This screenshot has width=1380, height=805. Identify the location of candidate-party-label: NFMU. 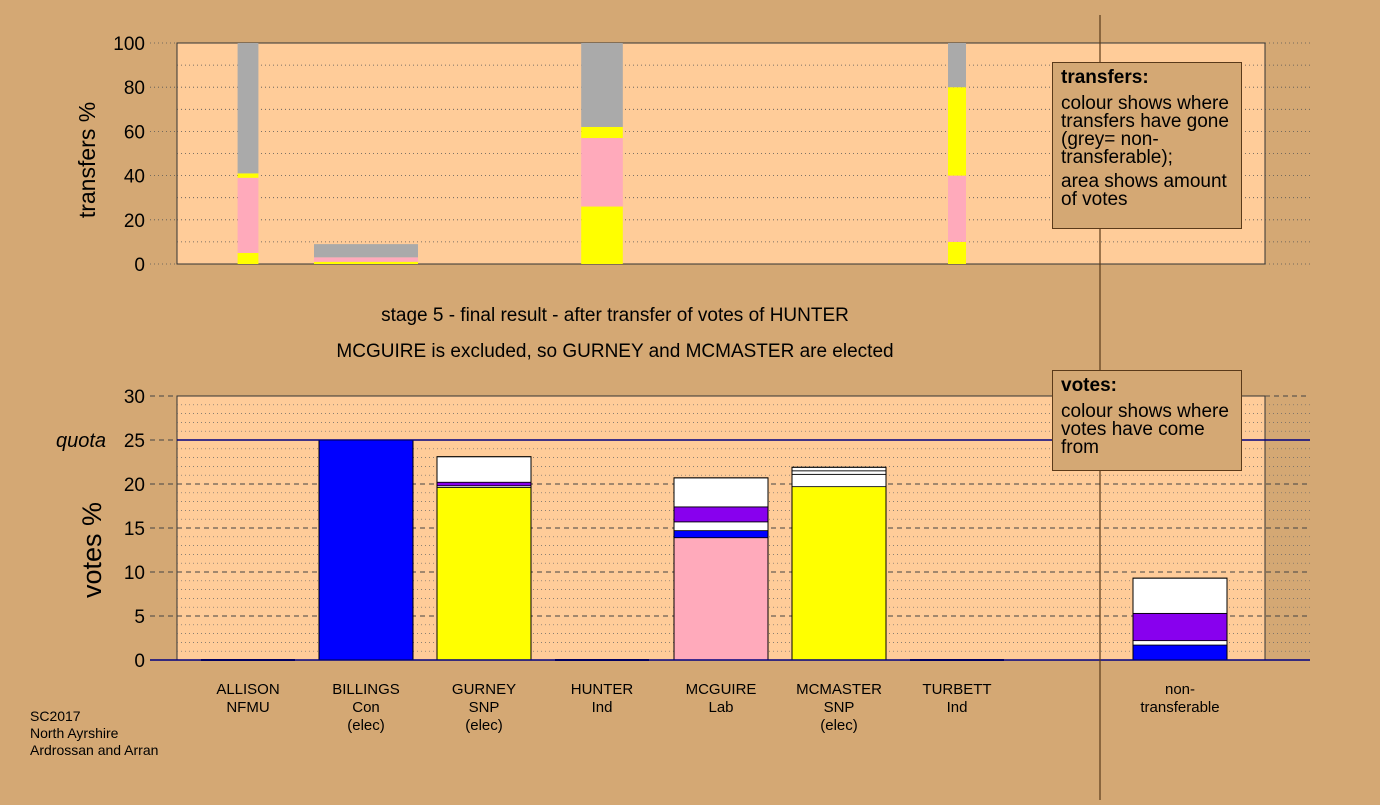
(247, 707).